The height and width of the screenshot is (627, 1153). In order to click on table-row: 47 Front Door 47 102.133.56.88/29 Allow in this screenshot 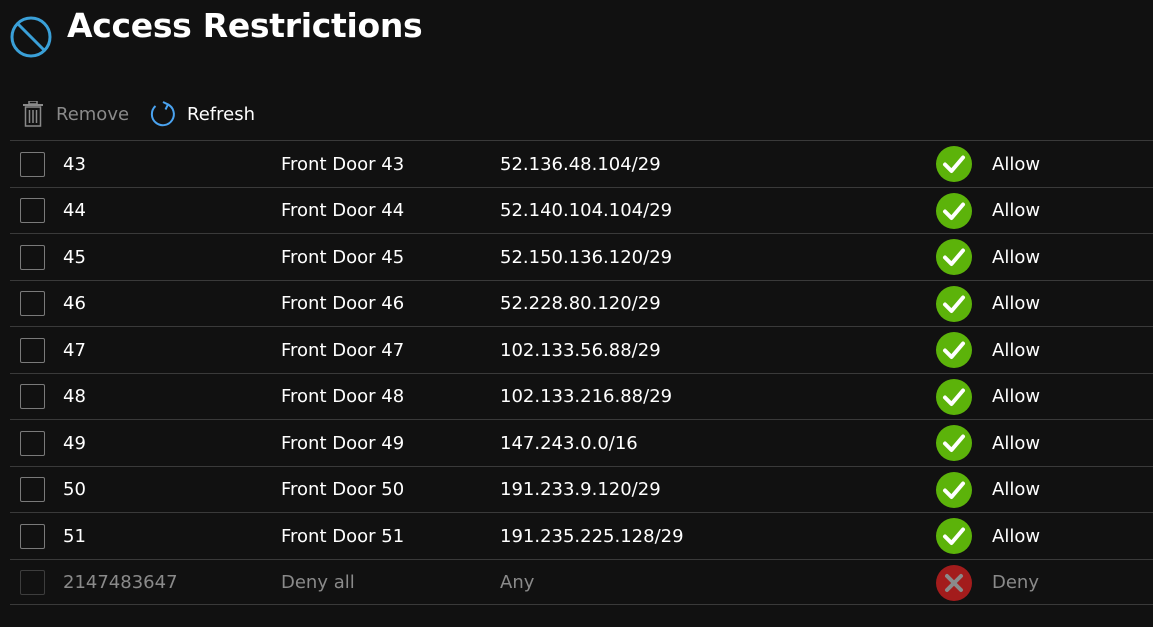, I will do `click(581, 349)`.